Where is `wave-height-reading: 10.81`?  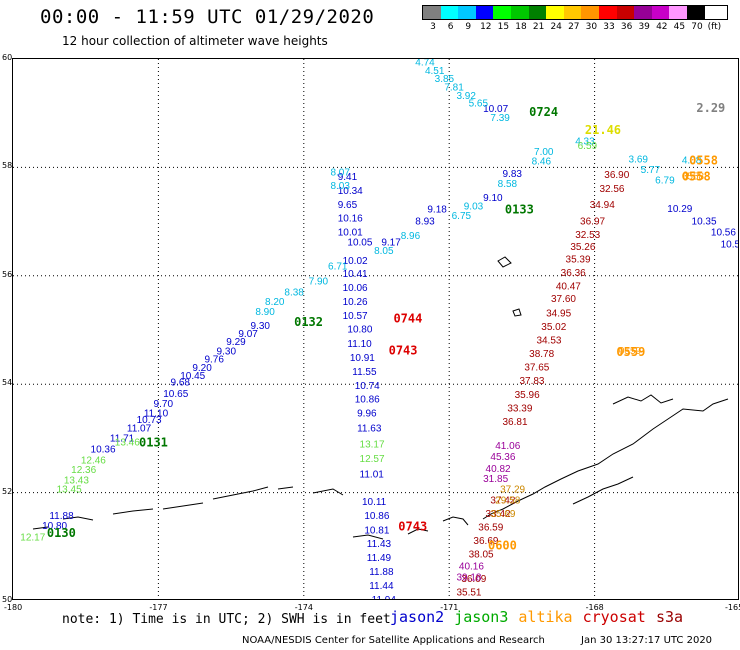
wave-height-reading: 10.81 is located at coordinates (376, 530).